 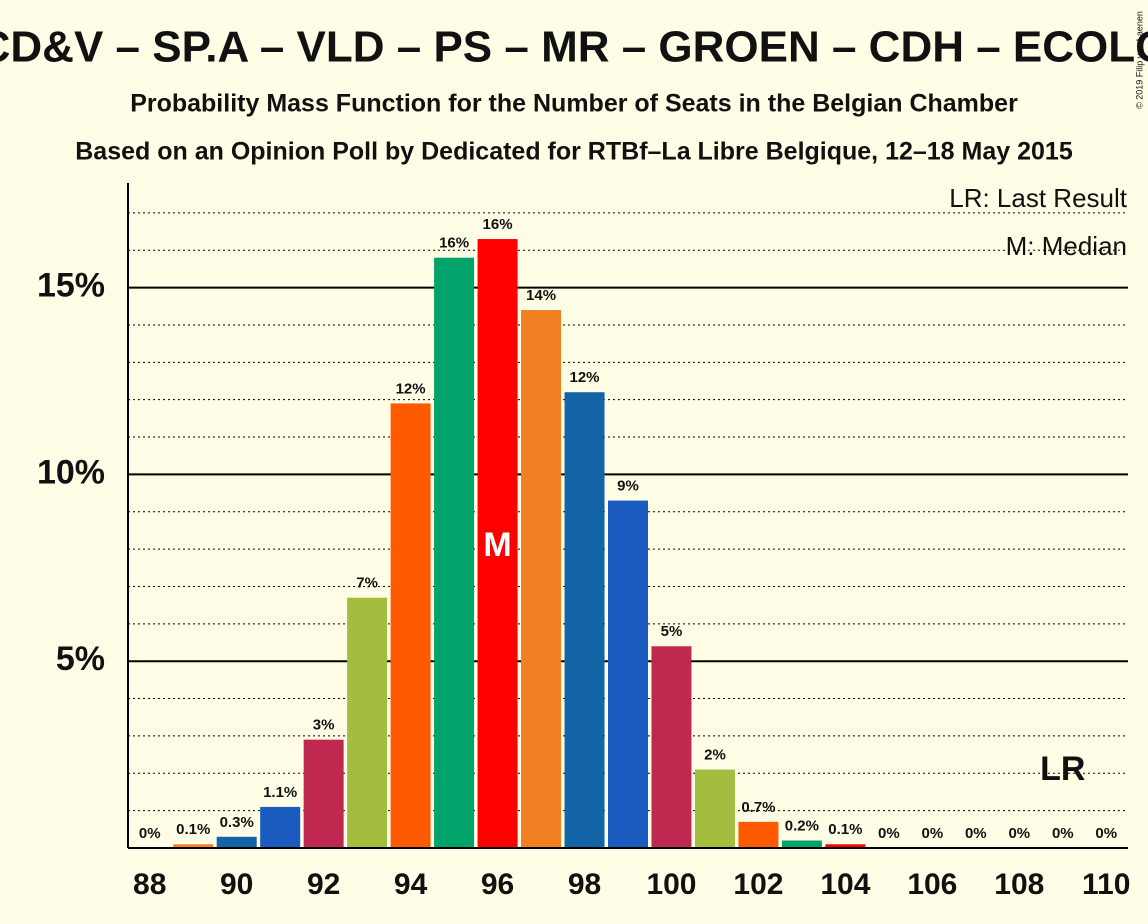 What do you see at coordinates (541, 295) in the screenshot?
I see `value-label: 14%` at bounding box center [541, 295].